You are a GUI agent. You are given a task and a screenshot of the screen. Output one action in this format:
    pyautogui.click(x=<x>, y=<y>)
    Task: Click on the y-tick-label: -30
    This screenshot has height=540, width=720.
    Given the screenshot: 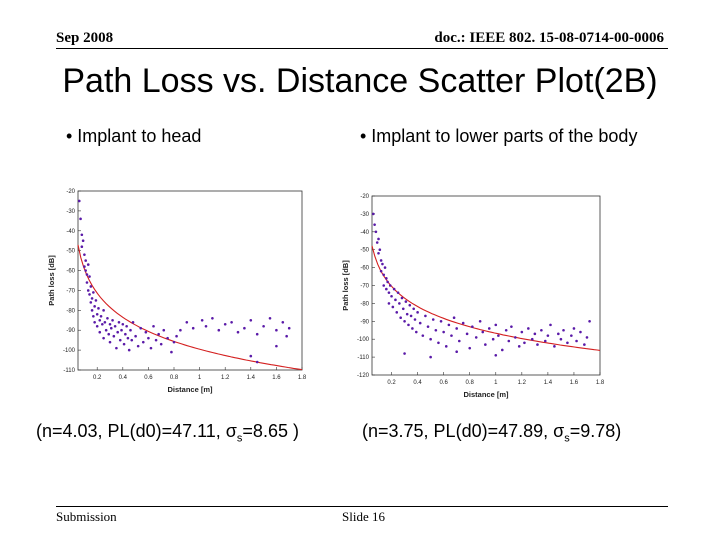 What is the action you would take?
    pyautogui.click(x=70, y=212)
    